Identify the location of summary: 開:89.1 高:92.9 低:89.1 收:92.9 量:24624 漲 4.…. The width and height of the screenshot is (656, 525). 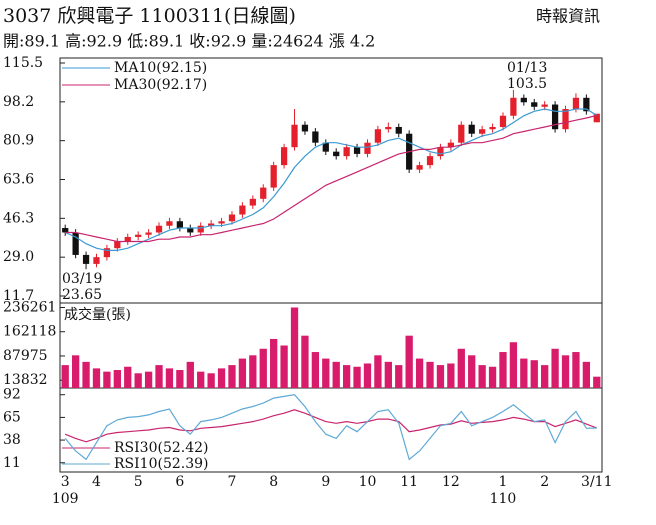
(189, 41).